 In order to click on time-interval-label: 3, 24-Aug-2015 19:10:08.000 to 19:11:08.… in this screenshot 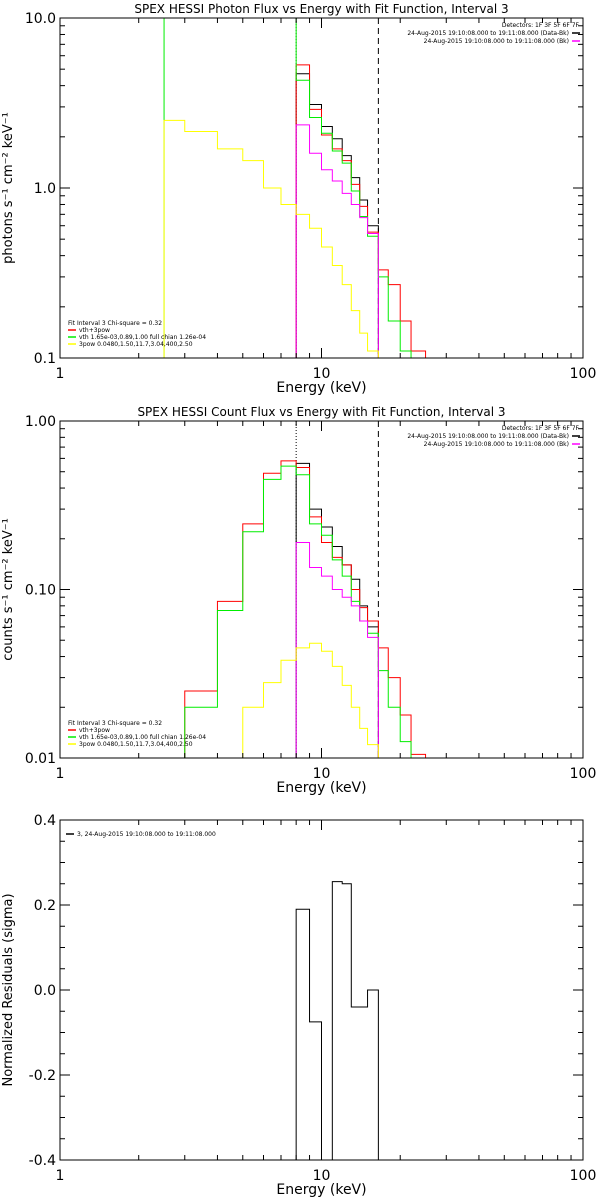, I will do `click(146, 834)`.